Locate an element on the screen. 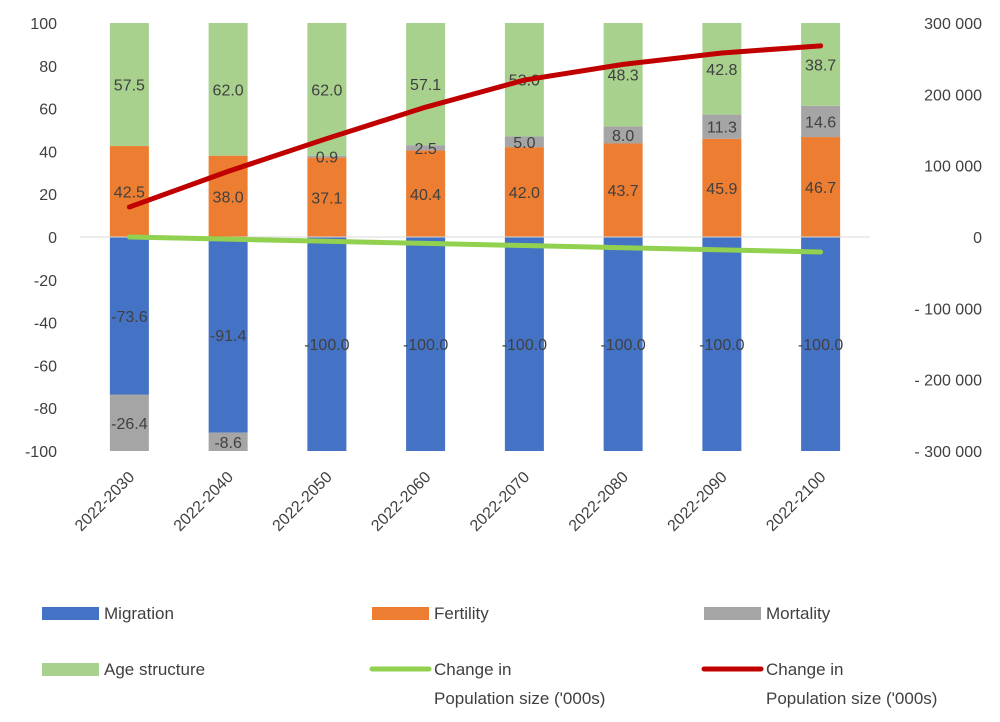 This screenshot has height=722, width=1000. bar-migration-2022-2030 is located at coordinates (129, 316).